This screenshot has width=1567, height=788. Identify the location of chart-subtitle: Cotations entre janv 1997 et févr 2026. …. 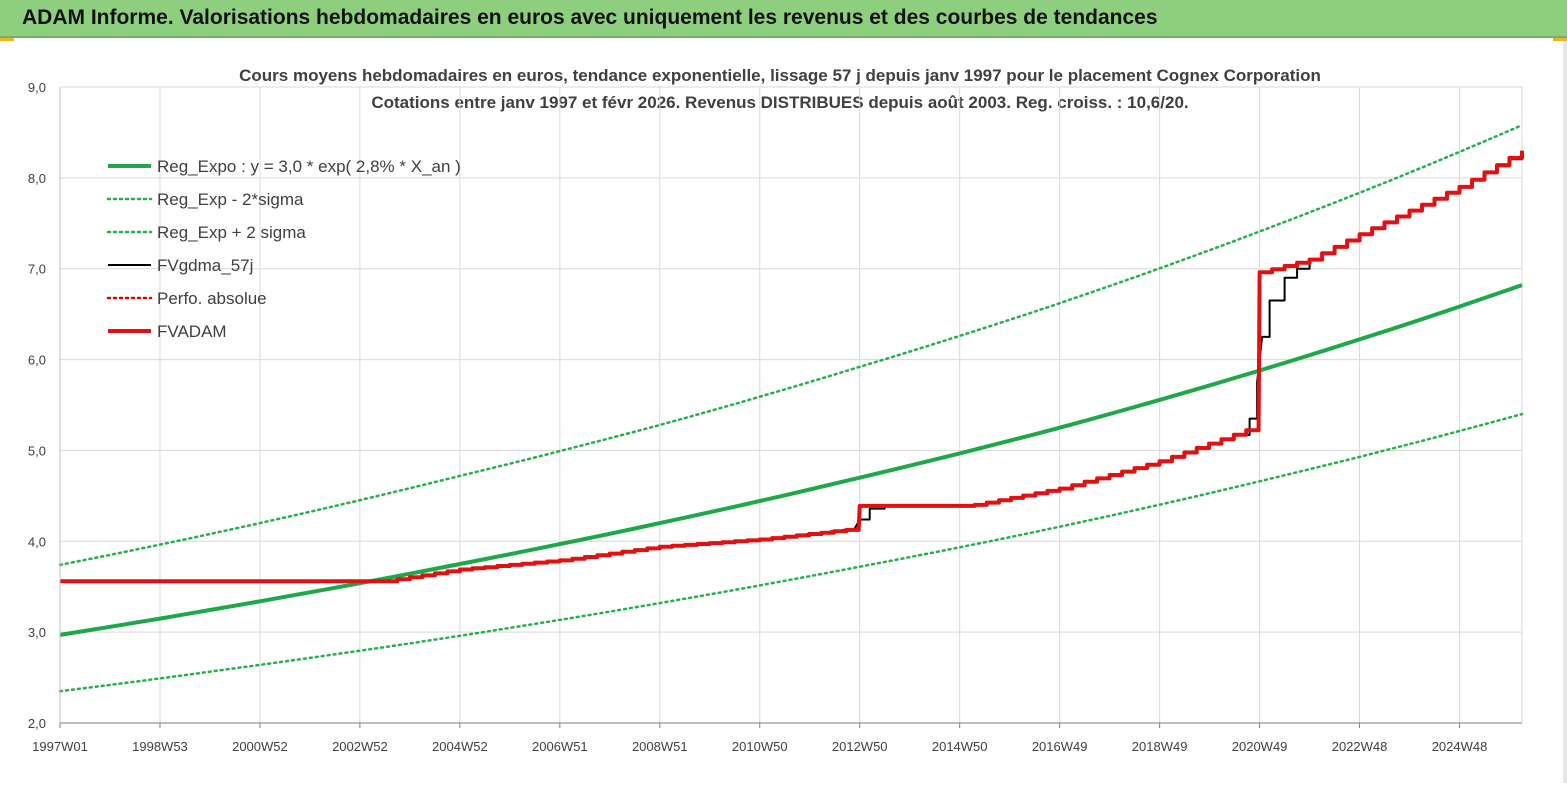
(779, 102).